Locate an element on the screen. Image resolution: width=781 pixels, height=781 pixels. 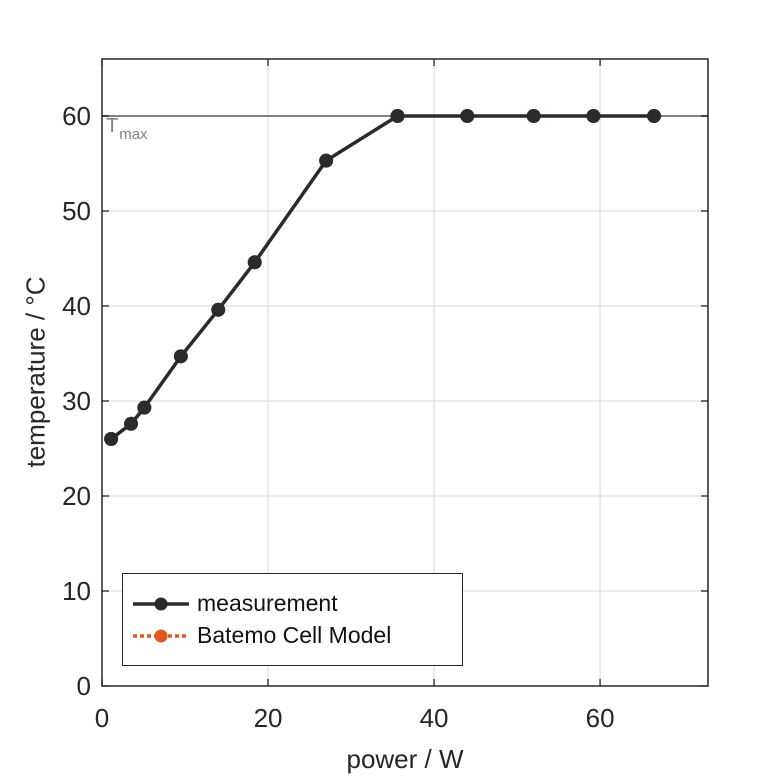
y-tick-label: 20 is located at coordinates (76, 496).